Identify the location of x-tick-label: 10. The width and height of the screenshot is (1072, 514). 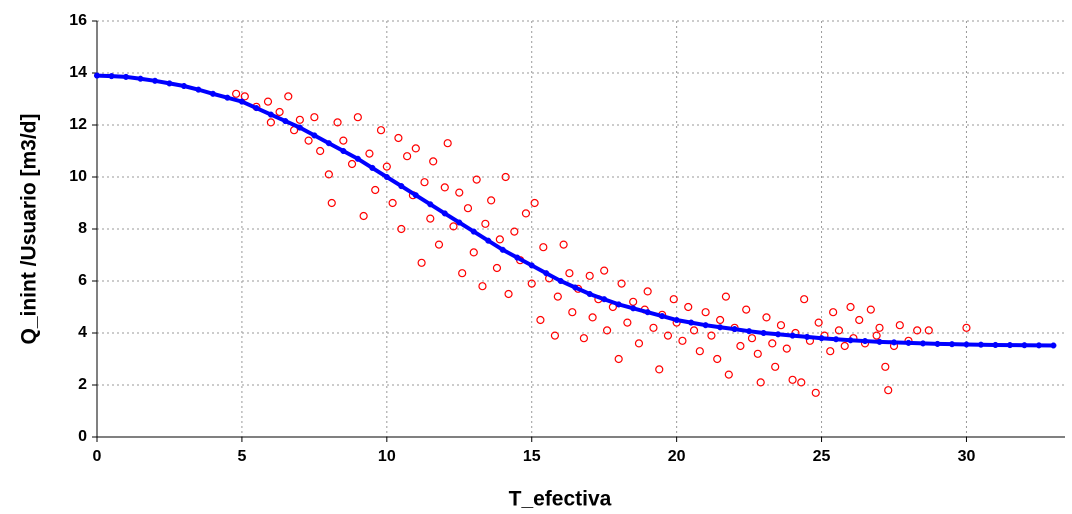
(387, 456).